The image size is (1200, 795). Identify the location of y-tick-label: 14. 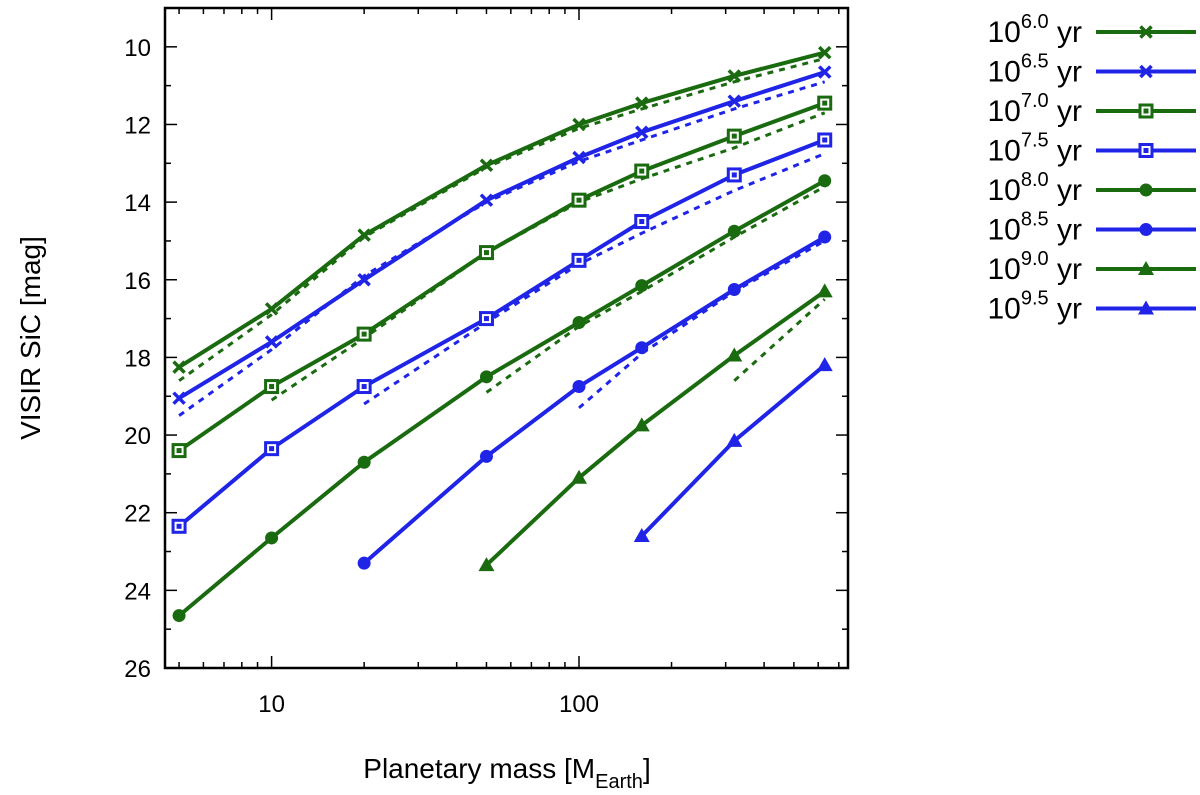
(137, 203).